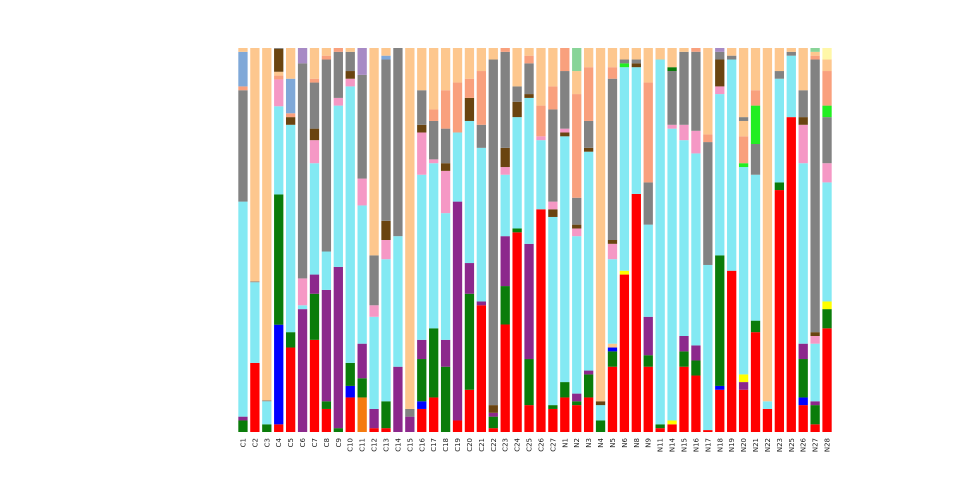 This screenshot has height=480, width=960. What do you see at coordinates (744, 445) in the screenshot?
I see `x-tick-label: N20` at bounding box center [744, 445].